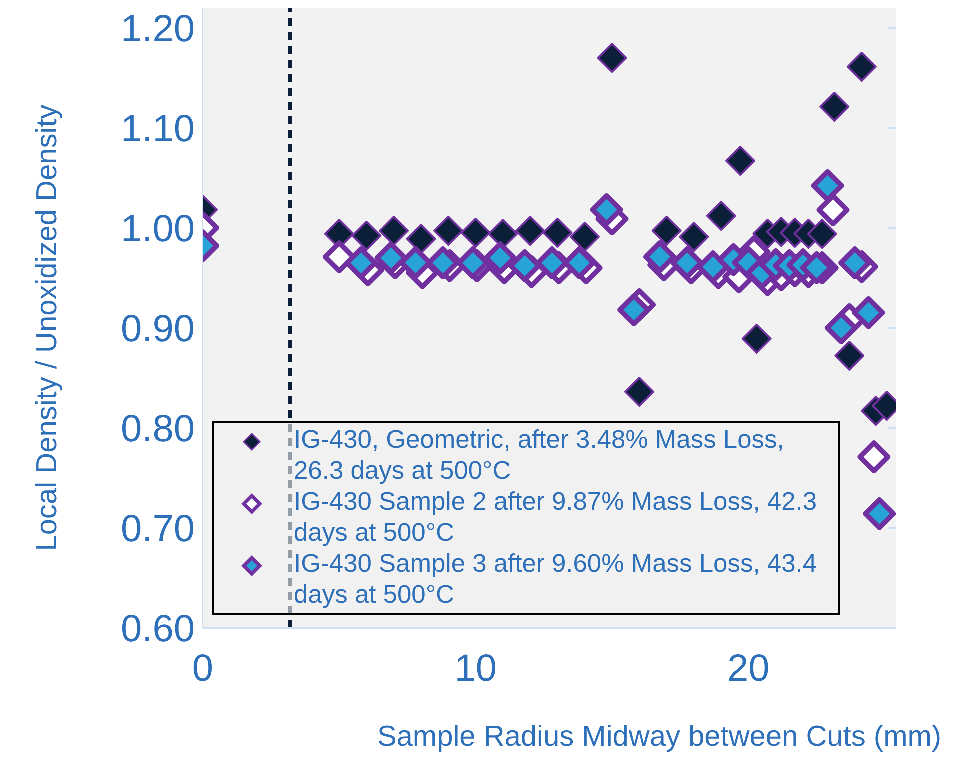 The image size is (966, 760). What do you see at coordinates (540, 456) in the screenshot?
I see `legend-label: IG-430, Geometric, after 3.48% Mass Loss, 26.3 days at 500°C` at bounding box center [540, 456].